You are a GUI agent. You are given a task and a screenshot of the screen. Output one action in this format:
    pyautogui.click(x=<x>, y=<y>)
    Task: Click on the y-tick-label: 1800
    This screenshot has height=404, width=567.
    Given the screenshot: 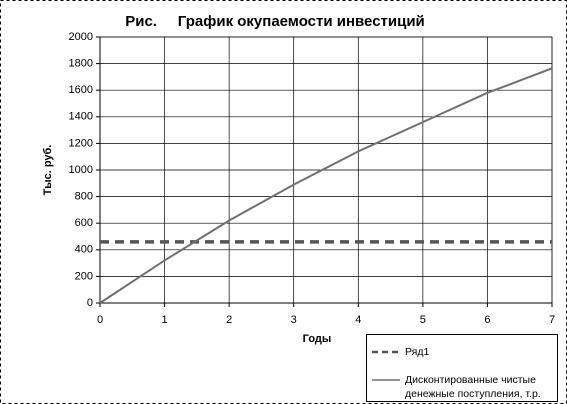 What is the action you would take?
    pyautogui.click(x=81, y=64)
    